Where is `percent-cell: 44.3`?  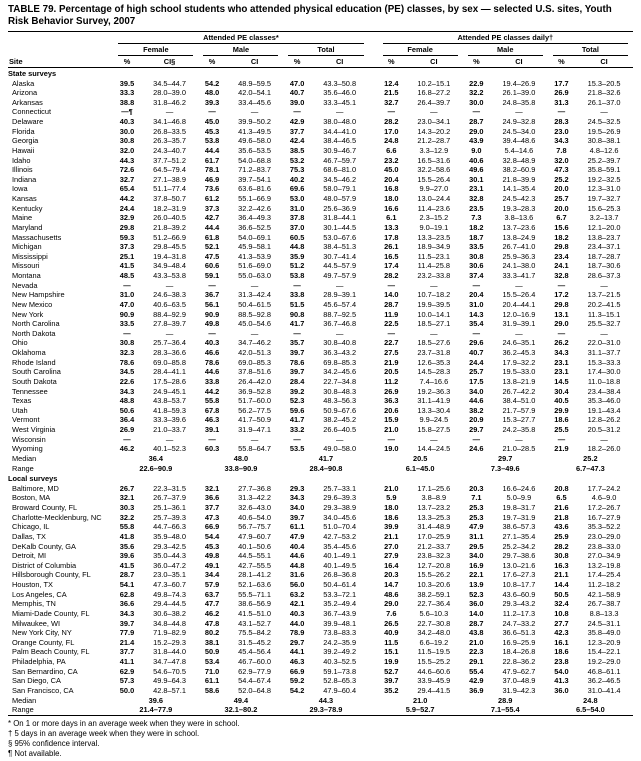
percent-cell: 44.3 is located at coordinates (127, 160).